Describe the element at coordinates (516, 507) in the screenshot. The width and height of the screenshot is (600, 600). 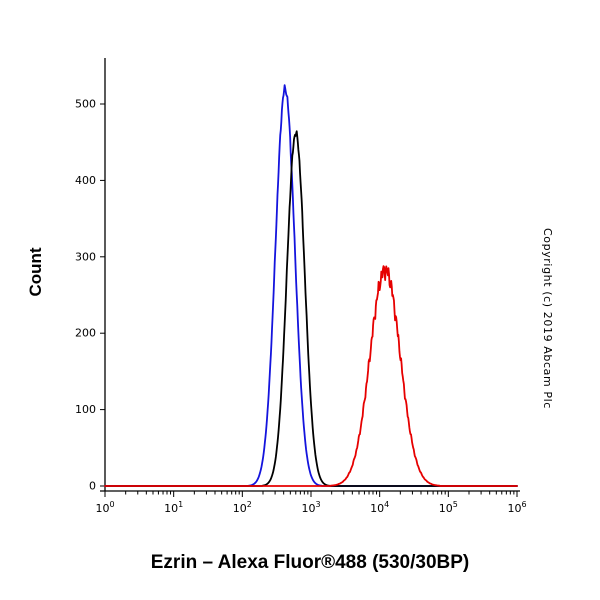
I see `x-tick-label: 10⁶` at that location.